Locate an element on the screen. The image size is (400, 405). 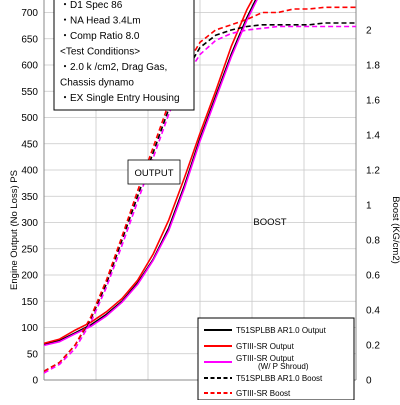
legend-label-5: GTIII-SR Boost is located at coordinates (263, 393).